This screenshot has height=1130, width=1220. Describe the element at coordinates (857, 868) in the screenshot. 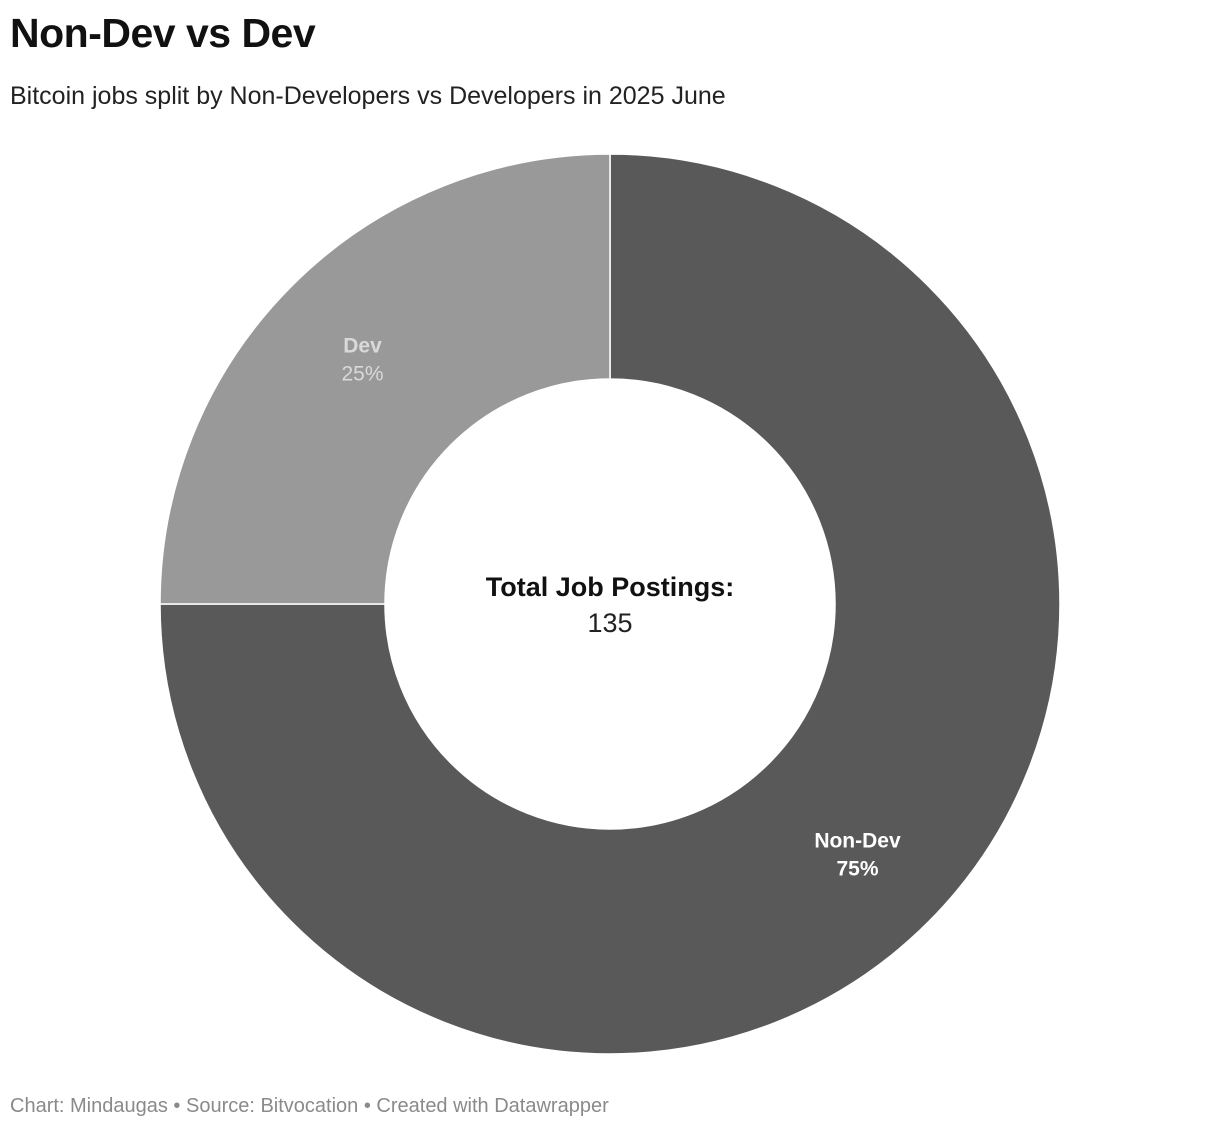

I see `slice-percent: 75%` at that location.